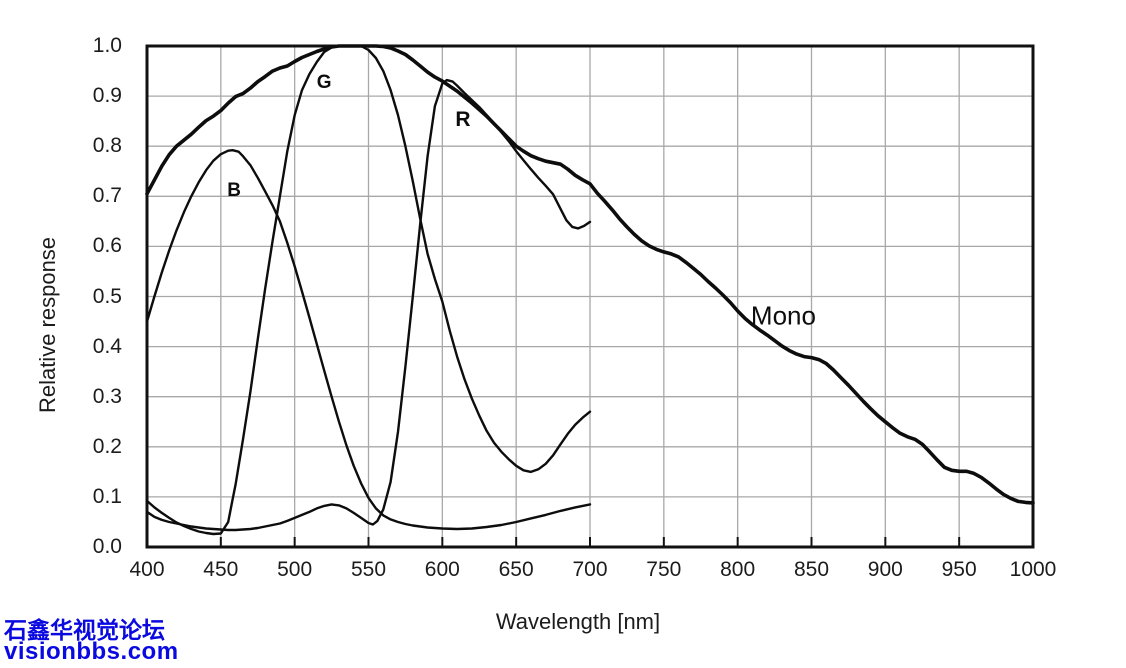 The image size is (1126, 668). What do you see at coordinates (47, 325) in the screenshot?
I see `y-axis-title: Relative response` at bounding box center [47, 325].